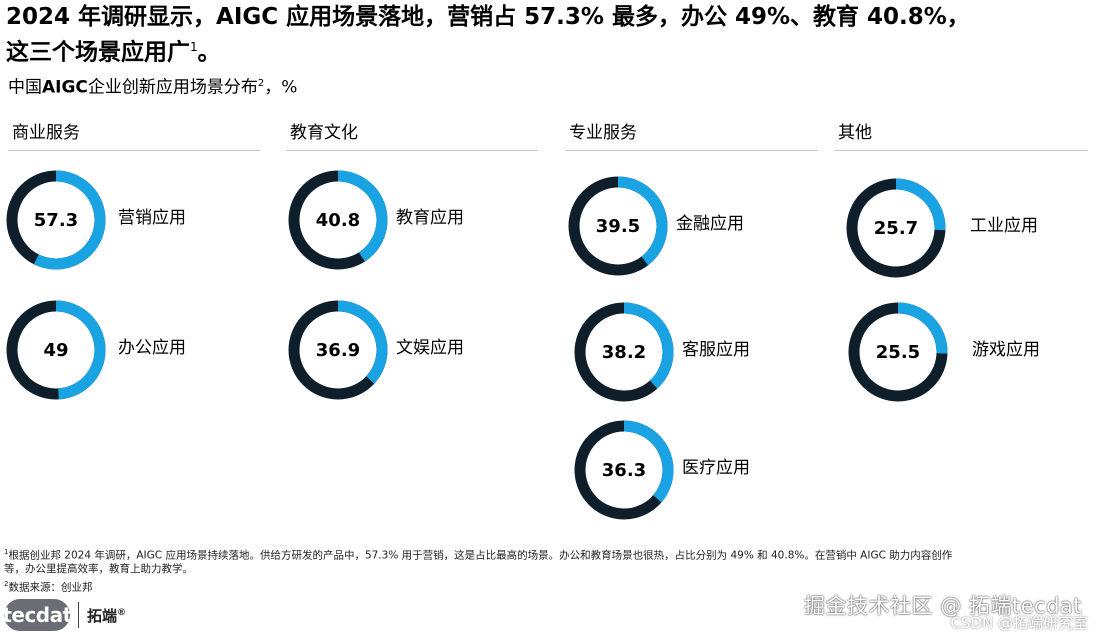  What do you see at coordinates (152, 348) in the screenshot?
I see `donut-category-label: 办公应用` at bounding box center [152, 348].